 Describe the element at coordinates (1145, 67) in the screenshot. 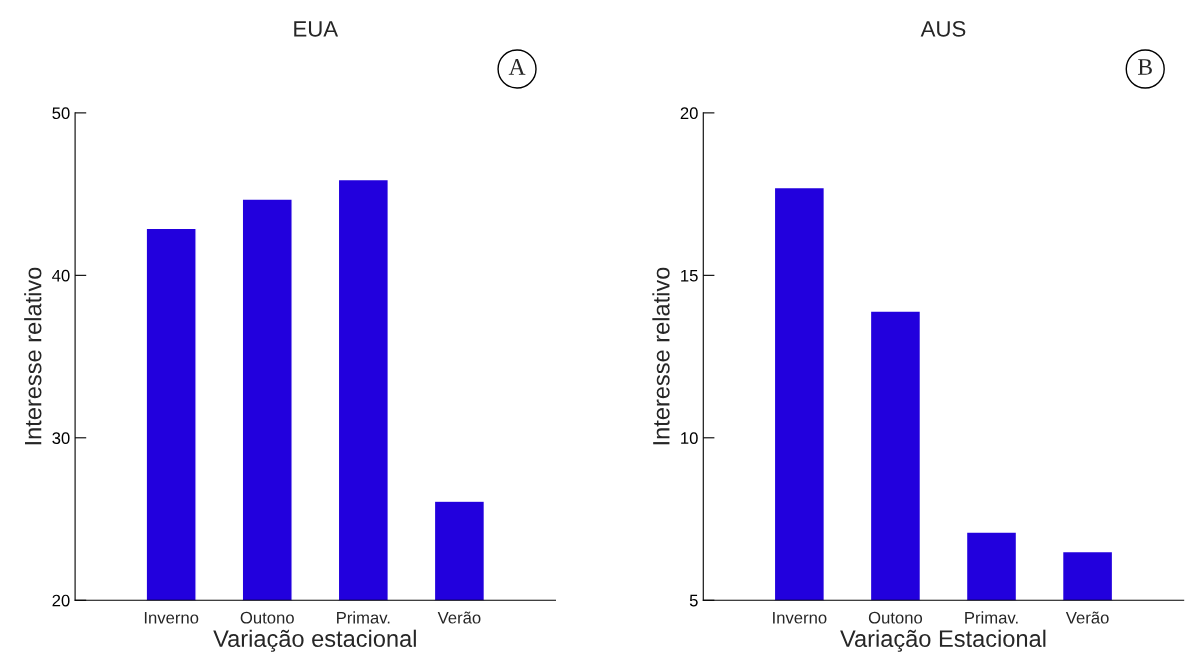

I see `text: B` at that location.